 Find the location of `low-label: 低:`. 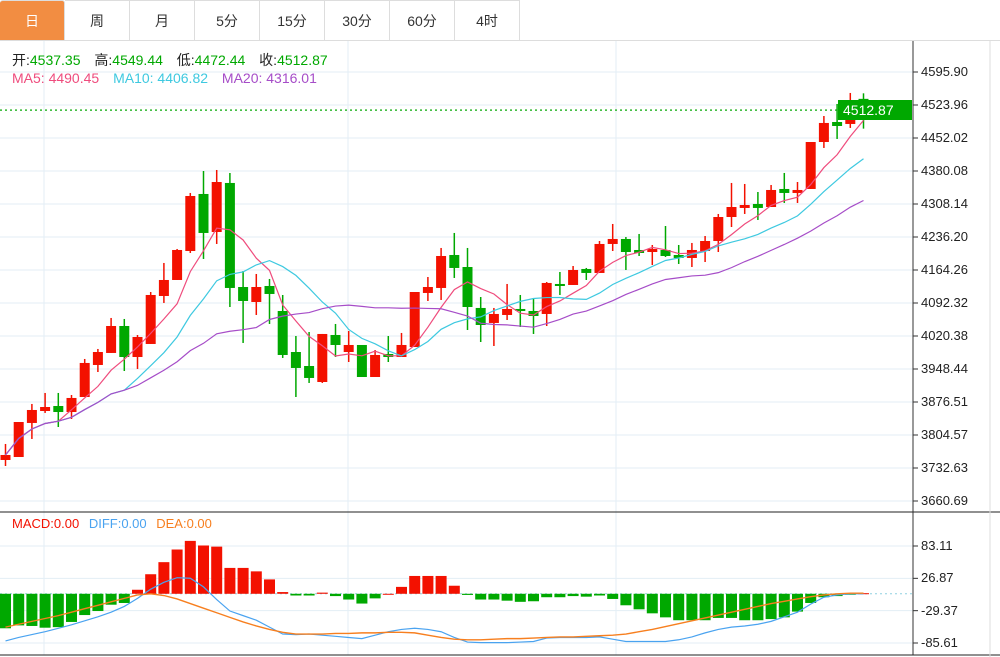

low-label: 低: is located at coordinates (185, 60).